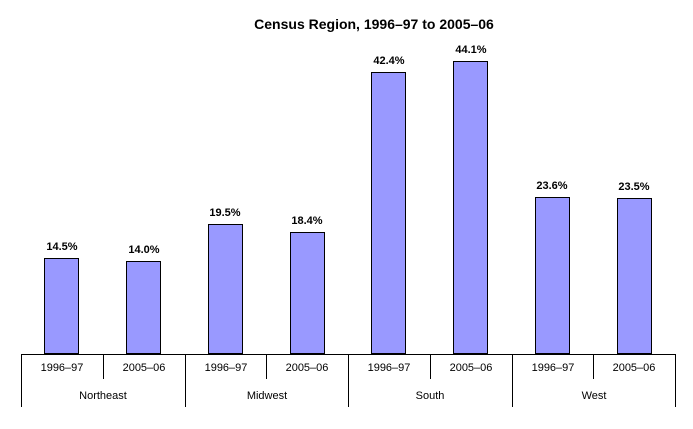 The image size is (693, 429). What do you see at coordinates (471, 50) in the screenshot?
I see `bar-value-label: 44.1%` at bounding box center [471, 50].